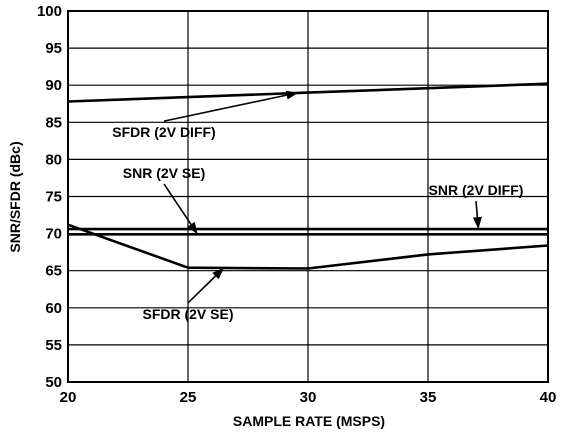 This screenshot has width=572, height=434. What do you see at coordinates (68, 397) in the screenshot?
I see `x-tick-label: 20` at bounding box center [68, 397].